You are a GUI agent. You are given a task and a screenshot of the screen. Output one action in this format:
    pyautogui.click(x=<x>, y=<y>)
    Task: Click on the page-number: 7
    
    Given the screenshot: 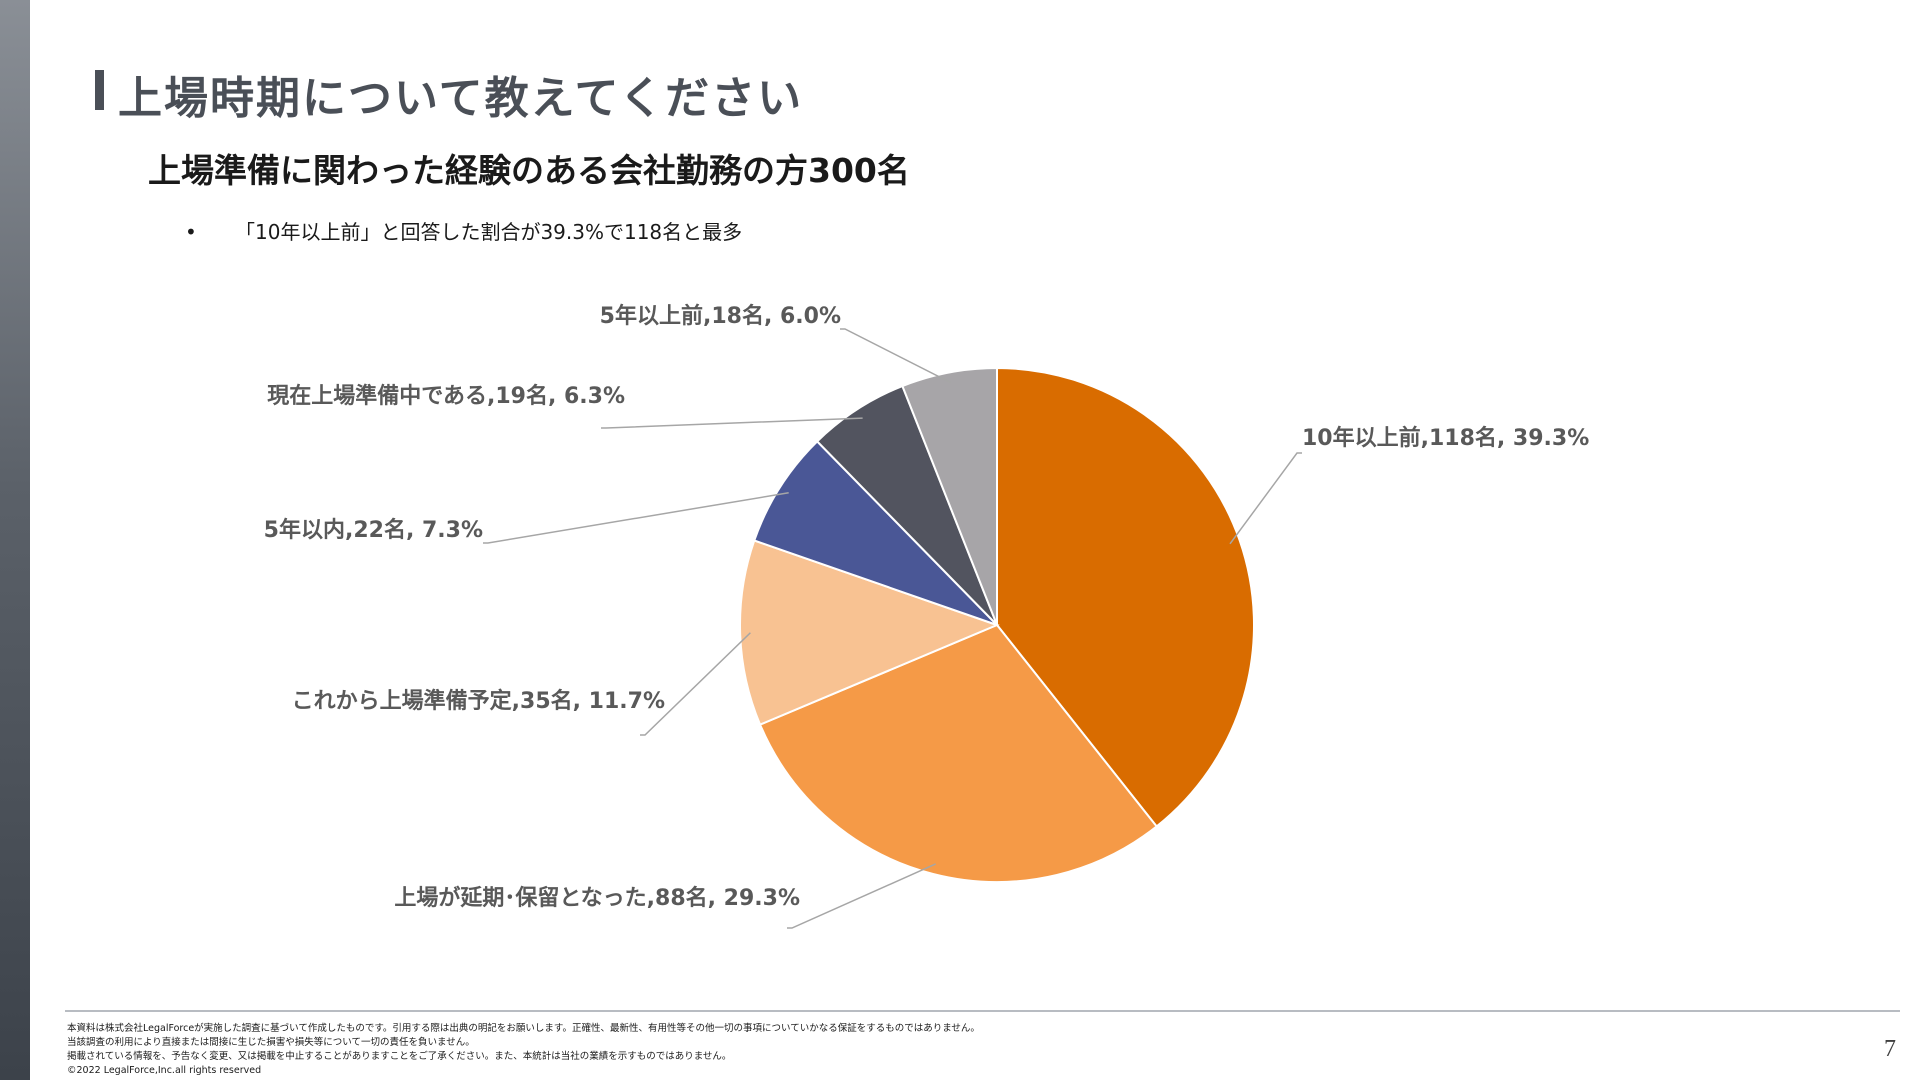 What is the action you would take?
    pyautogui.click(x=1890, y=1049)
    